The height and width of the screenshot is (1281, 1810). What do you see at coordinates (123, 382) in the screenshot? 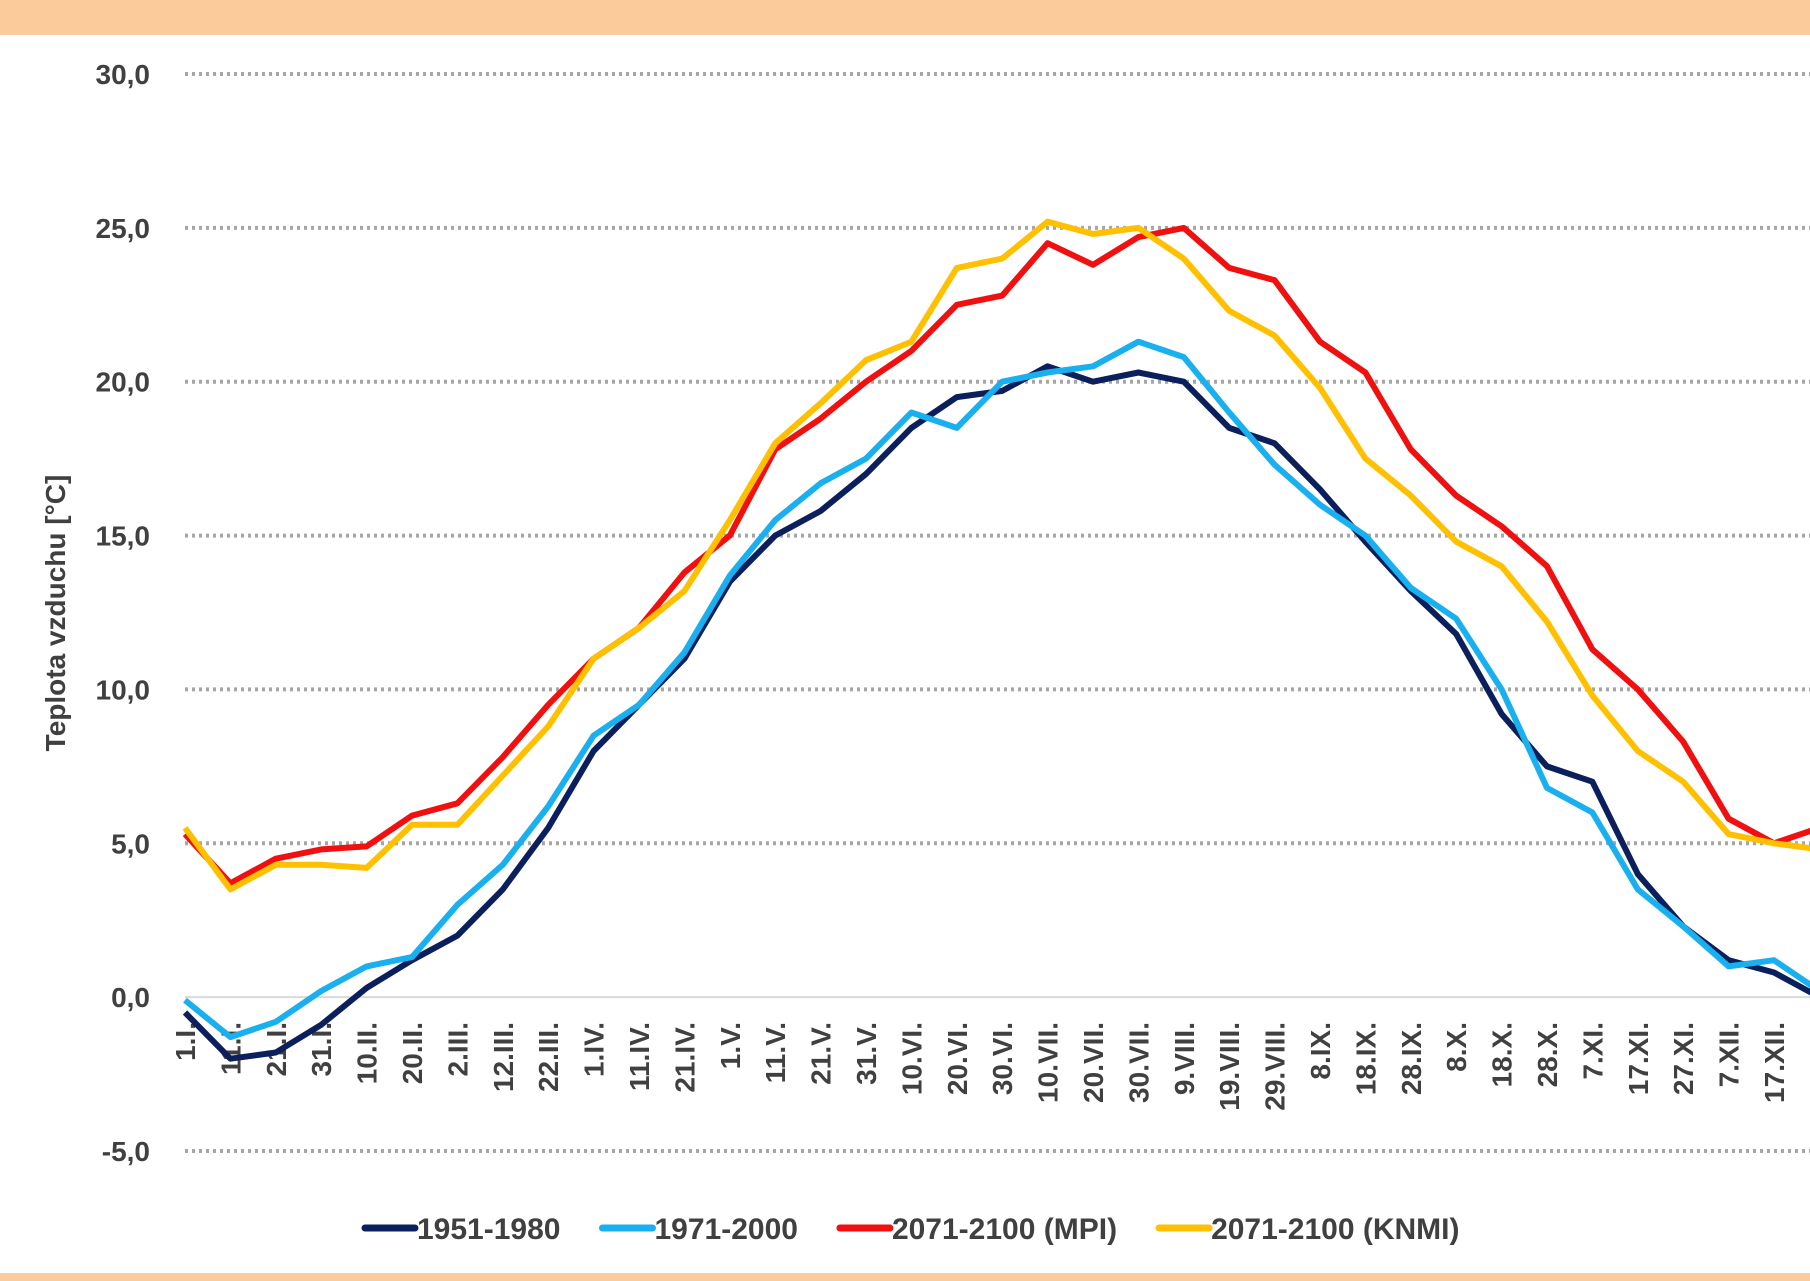
I see `y-tick-label: 20,0` at bounding box center [123, 382].